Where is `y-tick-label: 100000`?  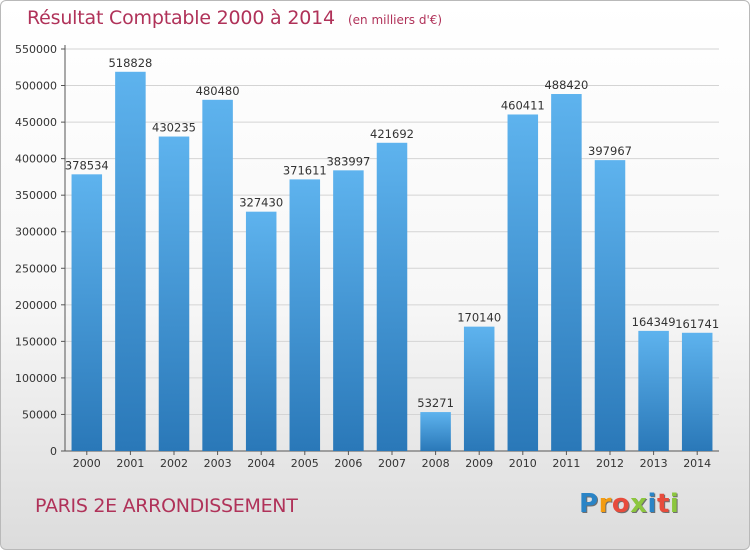 y-tick-label: 100000 is located at coordinates (36, 378).